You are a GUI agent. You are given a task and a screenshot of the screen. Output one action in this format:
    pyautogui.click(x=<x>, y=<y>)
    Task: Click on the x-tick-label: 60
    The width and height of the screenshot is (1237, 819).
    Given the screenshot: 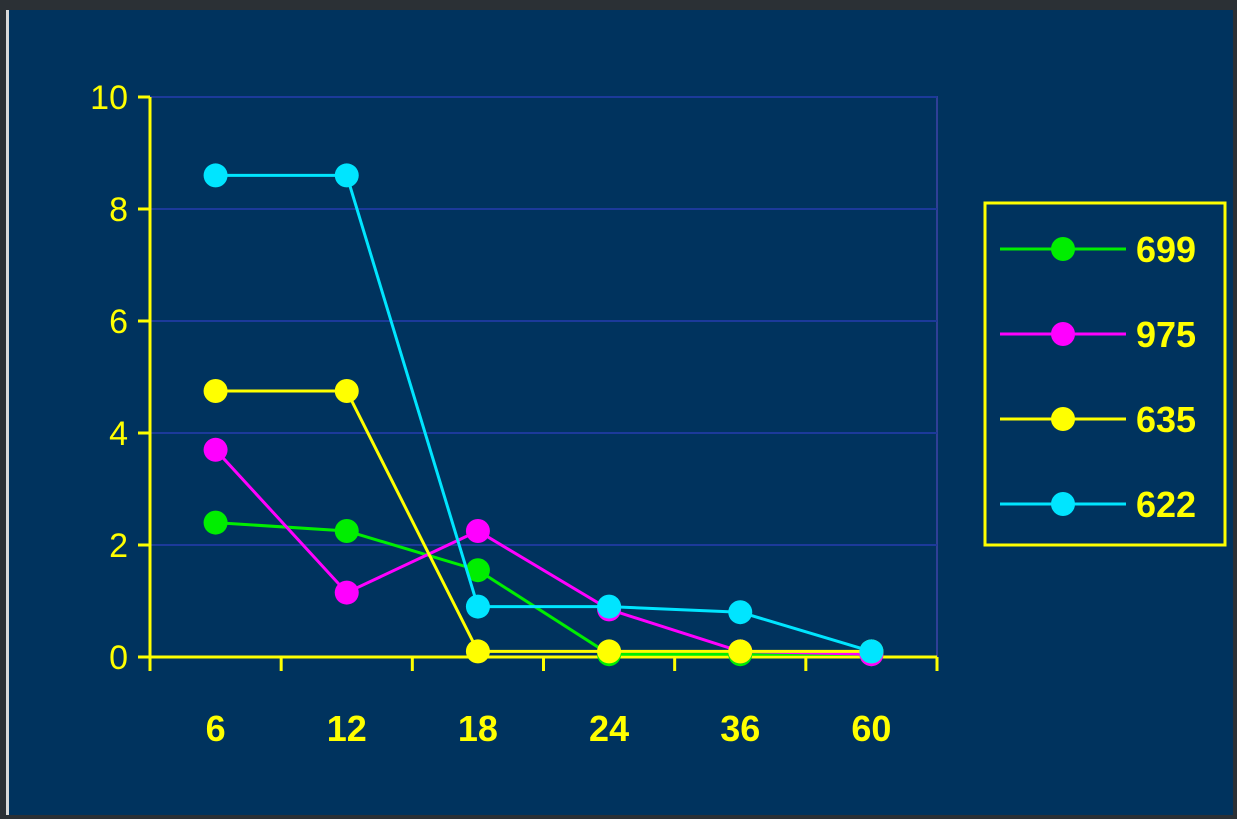 What is the action you would take?
    pyautogui.click(x=871, y=728)
    